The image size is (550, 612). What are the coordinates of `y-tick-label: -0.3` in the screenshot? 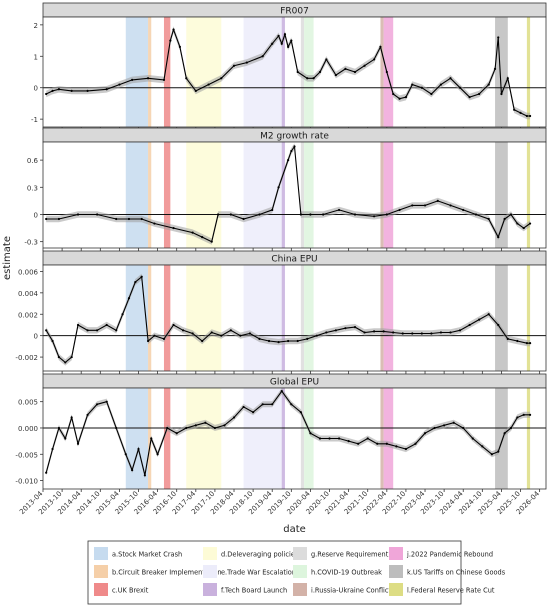 It's located at (31, 243).